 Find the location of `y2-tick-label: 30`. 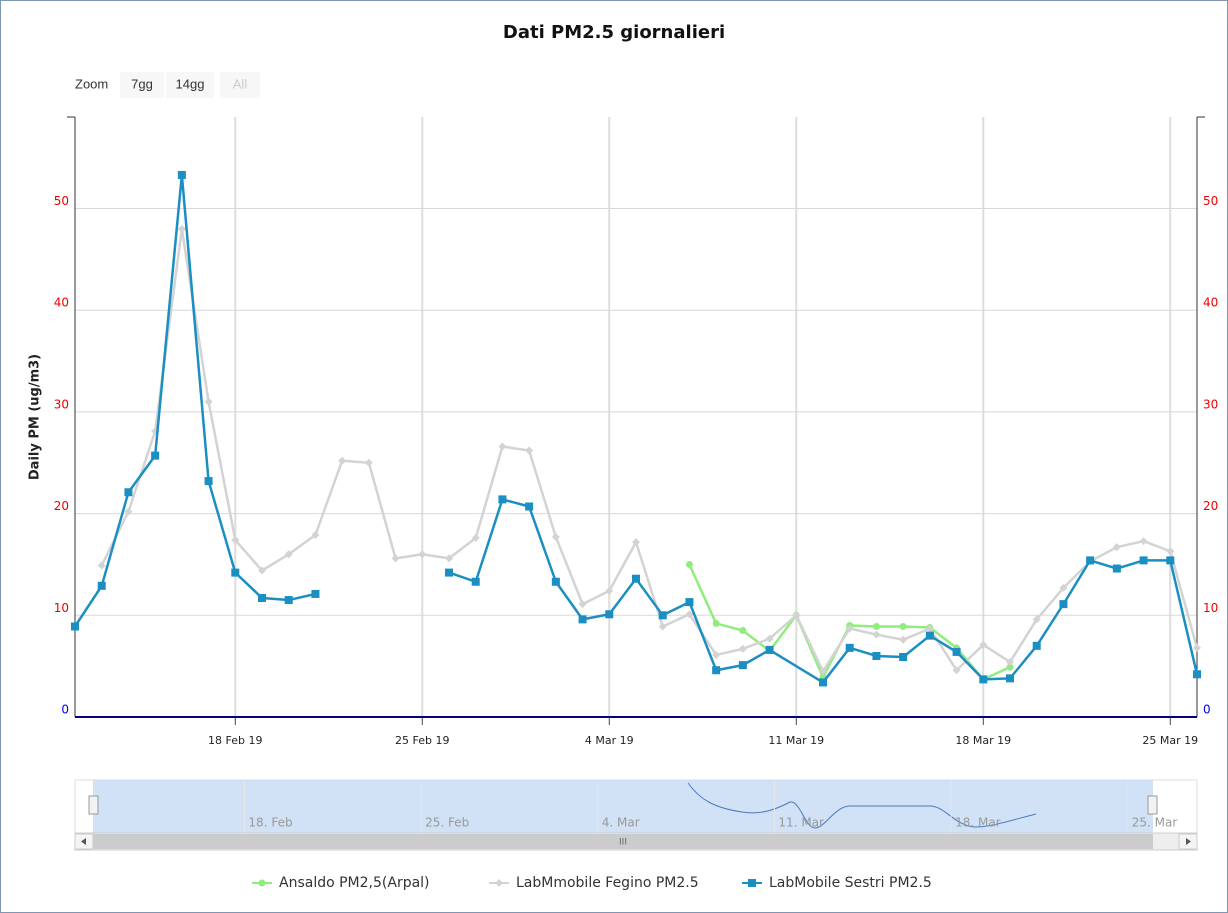

y2-tick-label: 30 is located at coordinates (1210, 404).